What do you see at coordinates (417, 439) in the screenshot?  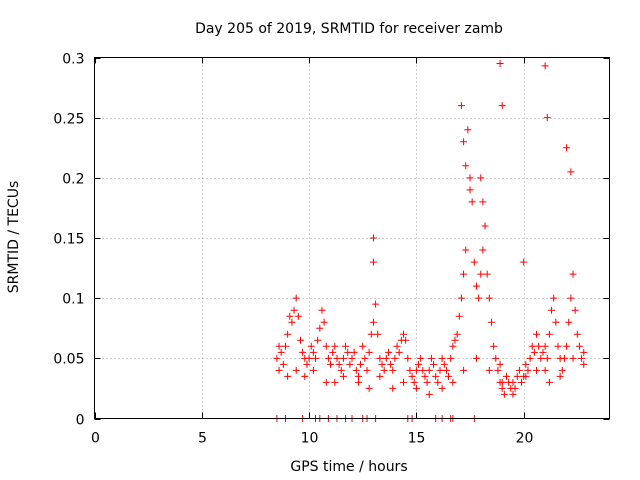 I see `x-tick-label: 15` at bounding box center [417, 439].